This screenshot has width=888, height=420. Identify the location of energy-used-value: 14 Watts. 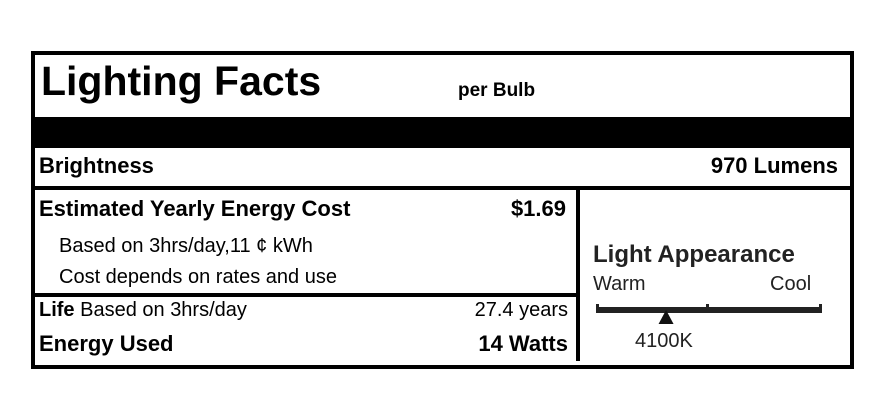
(523, 343).